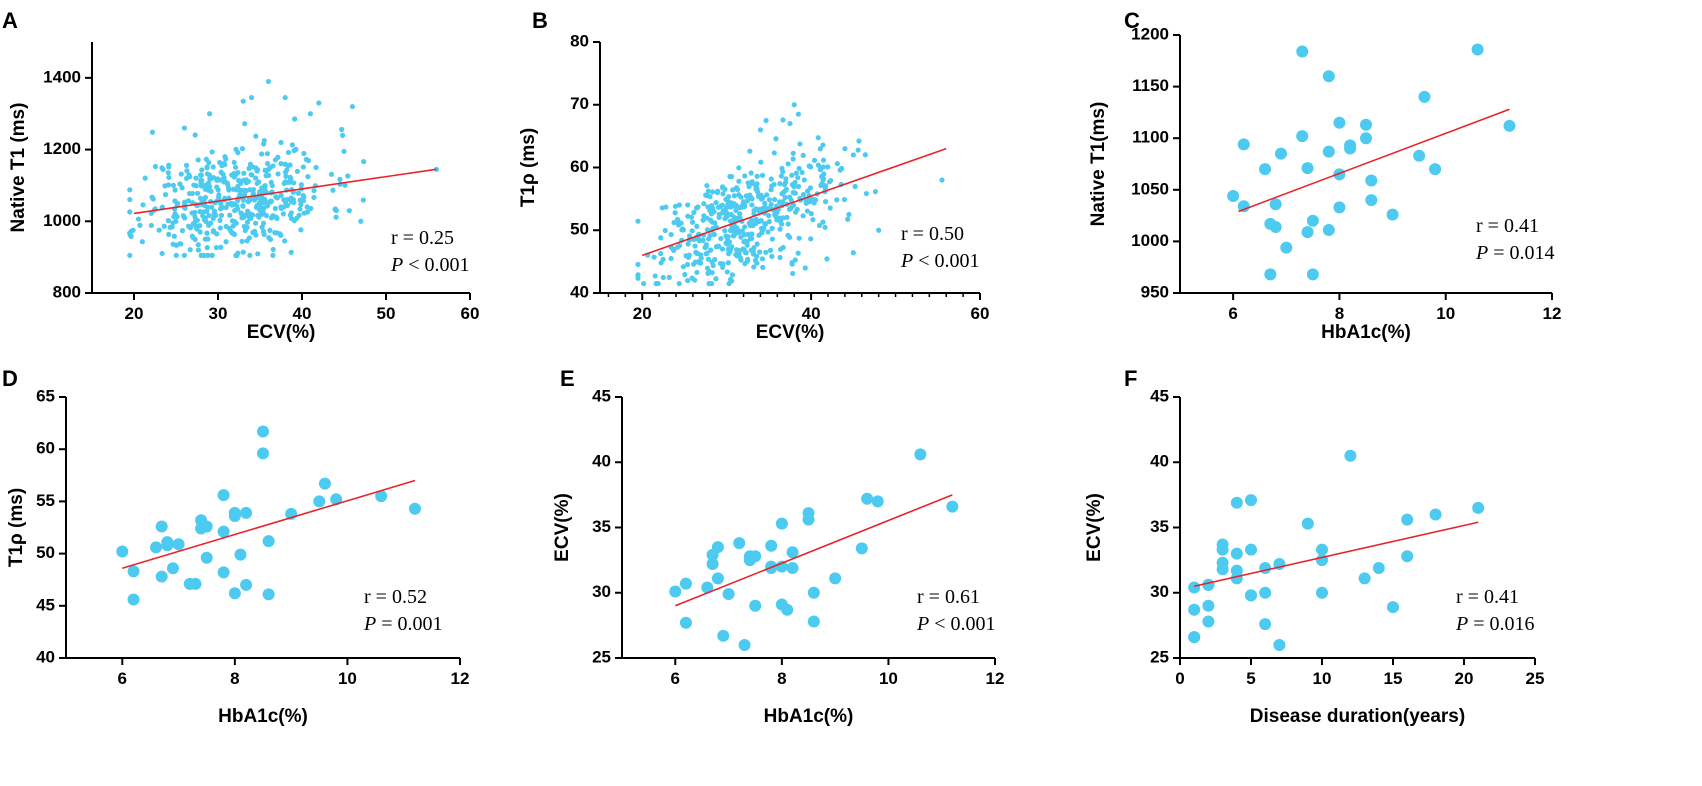  What do you see at coordinates (1445, 313) in the screenshot?
I see `x-tick-label: 10` at bounding box center [1445, 313].